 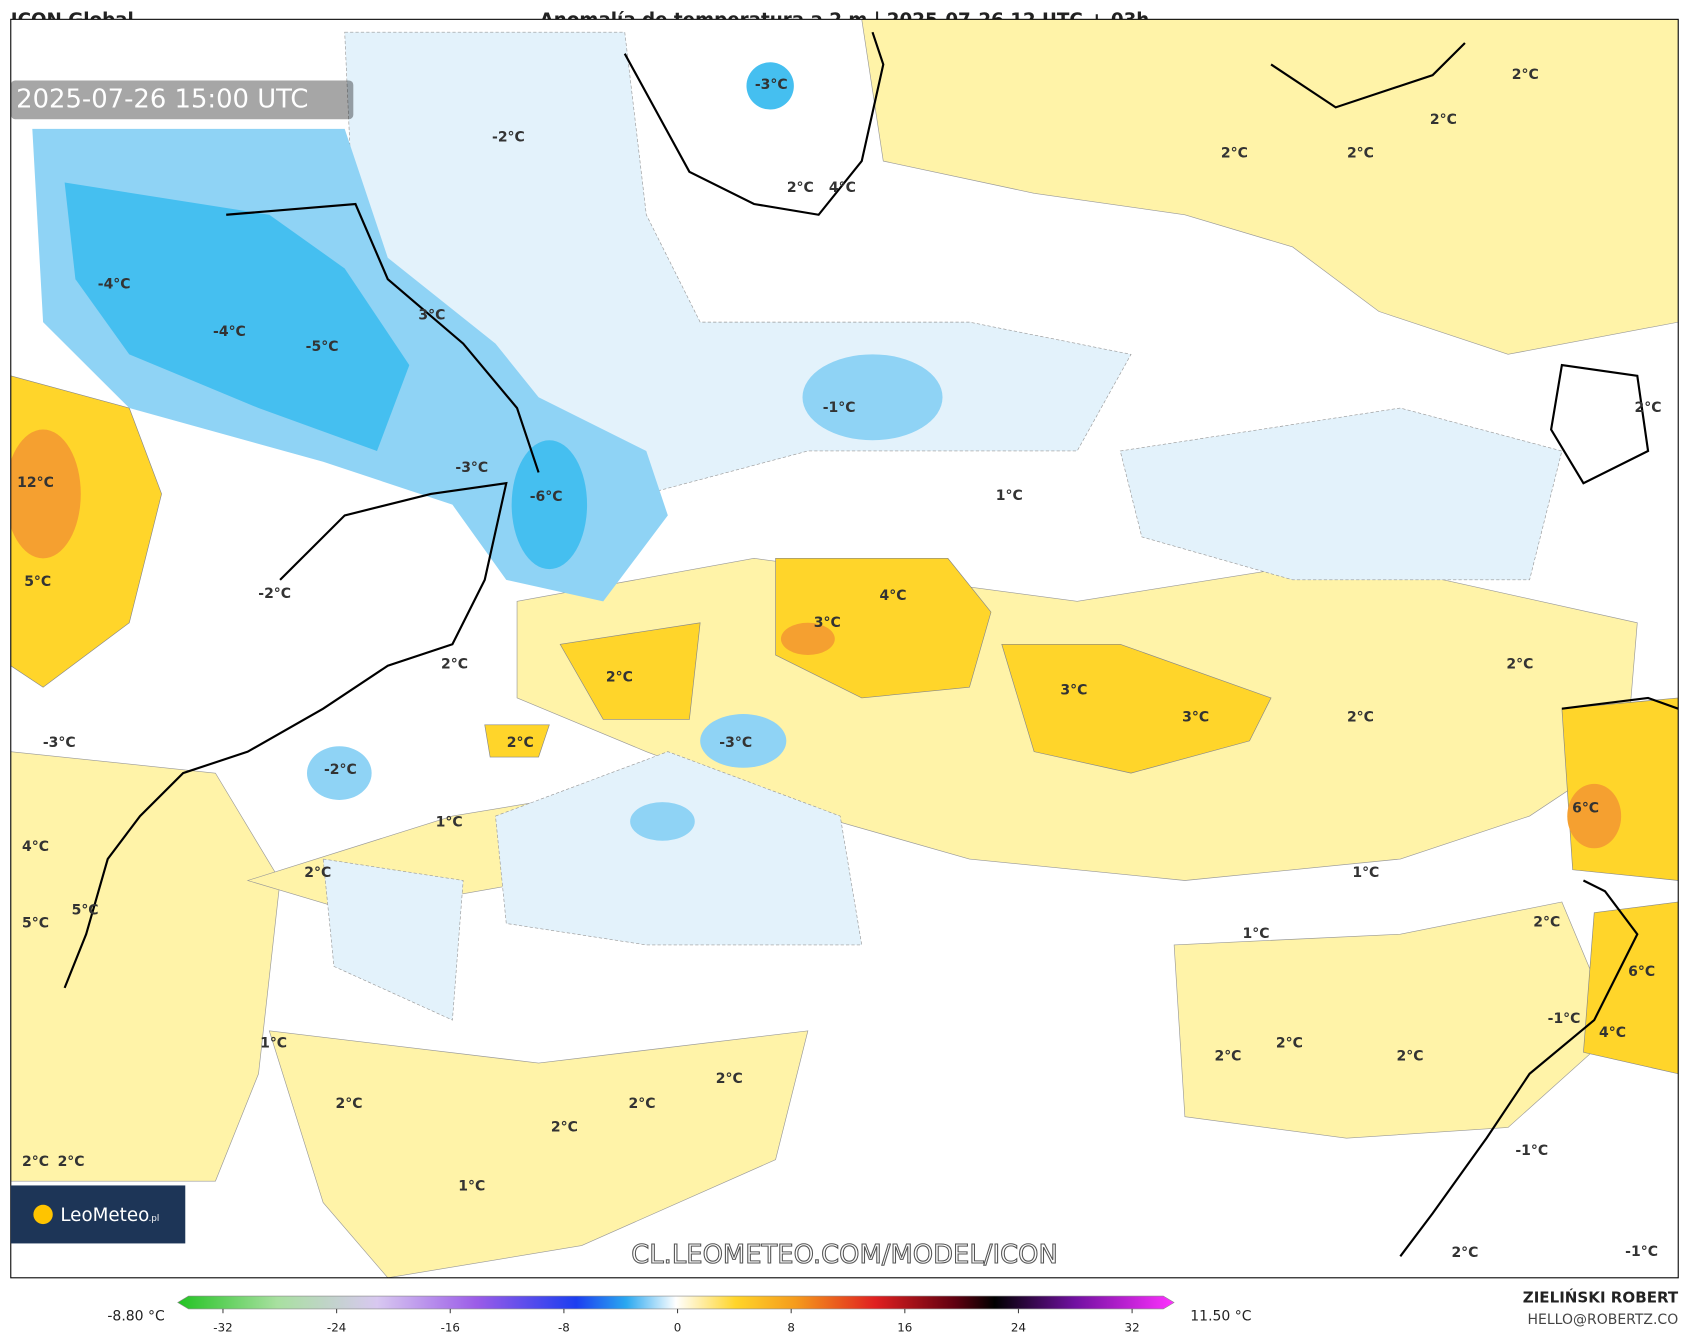 What do you see at coordinates (678, 1328) in the screenshot?
I see `colorbar-tick-label: 0` at bounding box center [678, 1328].